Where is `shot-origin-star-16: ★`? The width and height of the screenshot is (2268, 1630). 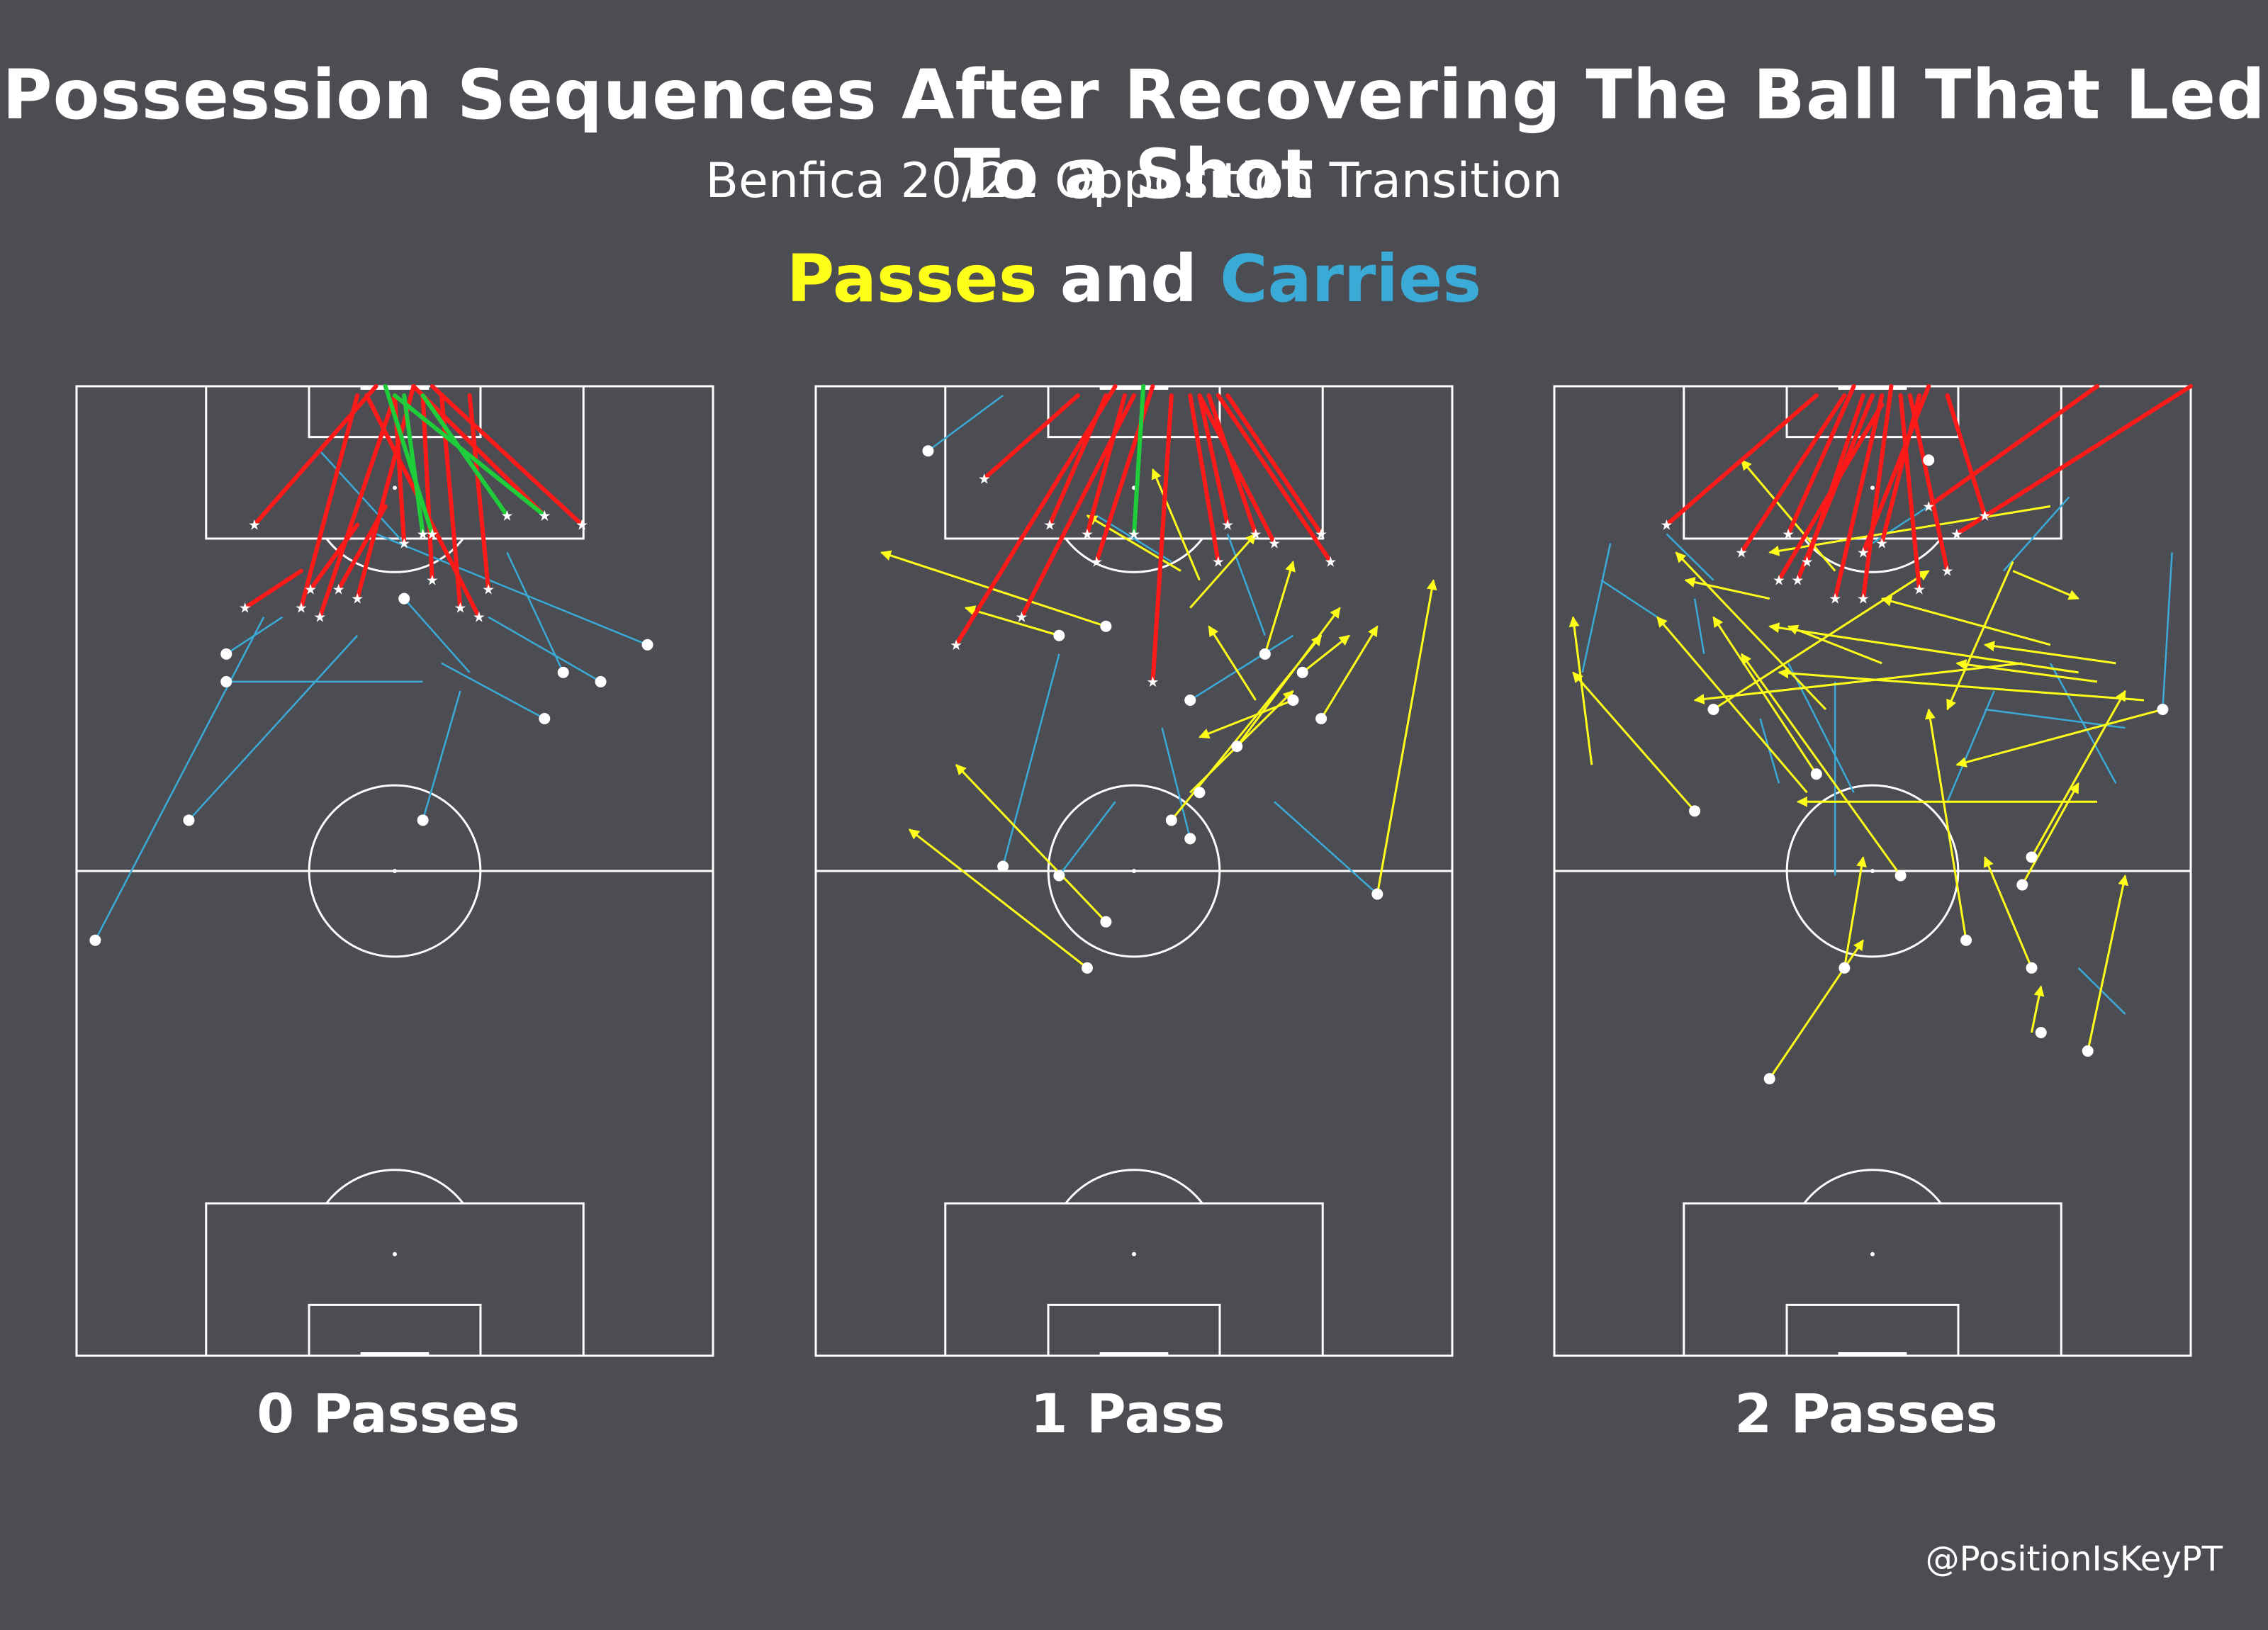 shot-origin-star-16: ★ is located at coordinates (507, 516).